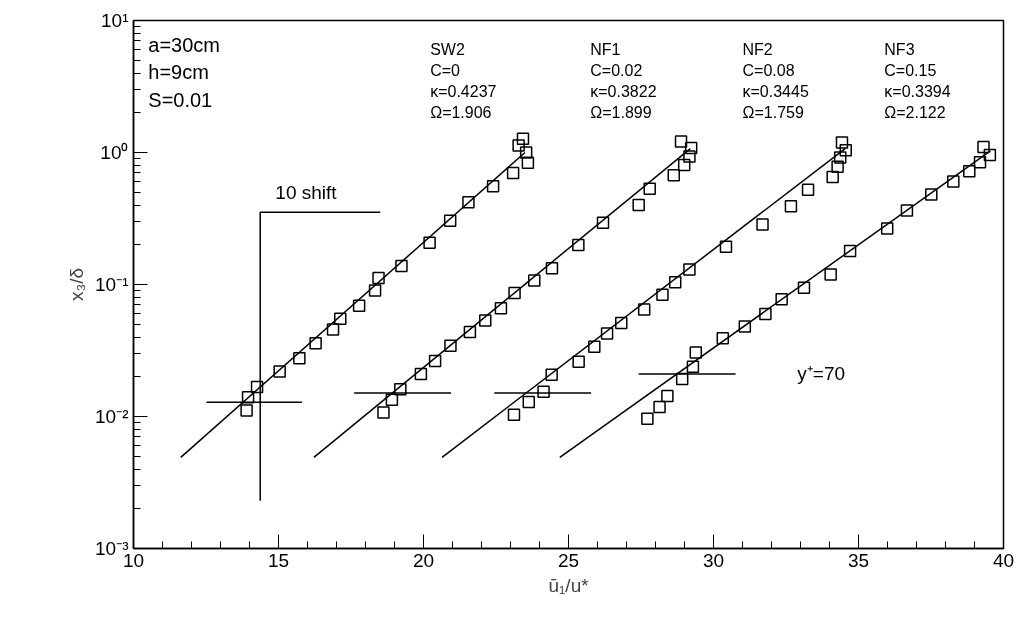 The image size is (1020, 632). Describe the element at coordinates (858, 560) in the screenshot. I see `x-tick-label: 35` at that location.